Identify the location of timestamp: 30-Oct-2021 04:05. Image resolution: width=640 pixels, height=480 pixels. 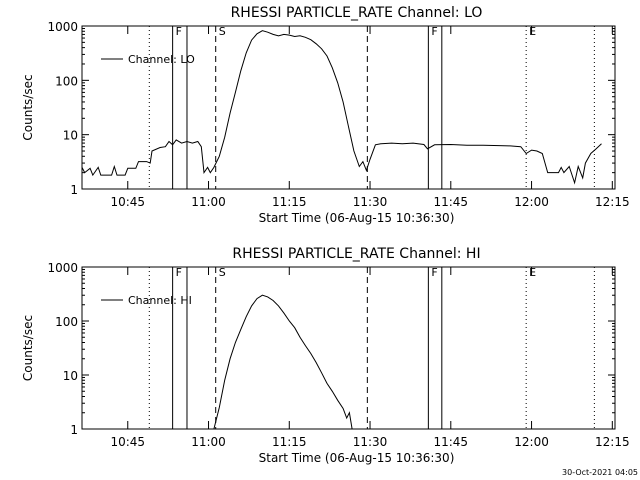
(600, 472).